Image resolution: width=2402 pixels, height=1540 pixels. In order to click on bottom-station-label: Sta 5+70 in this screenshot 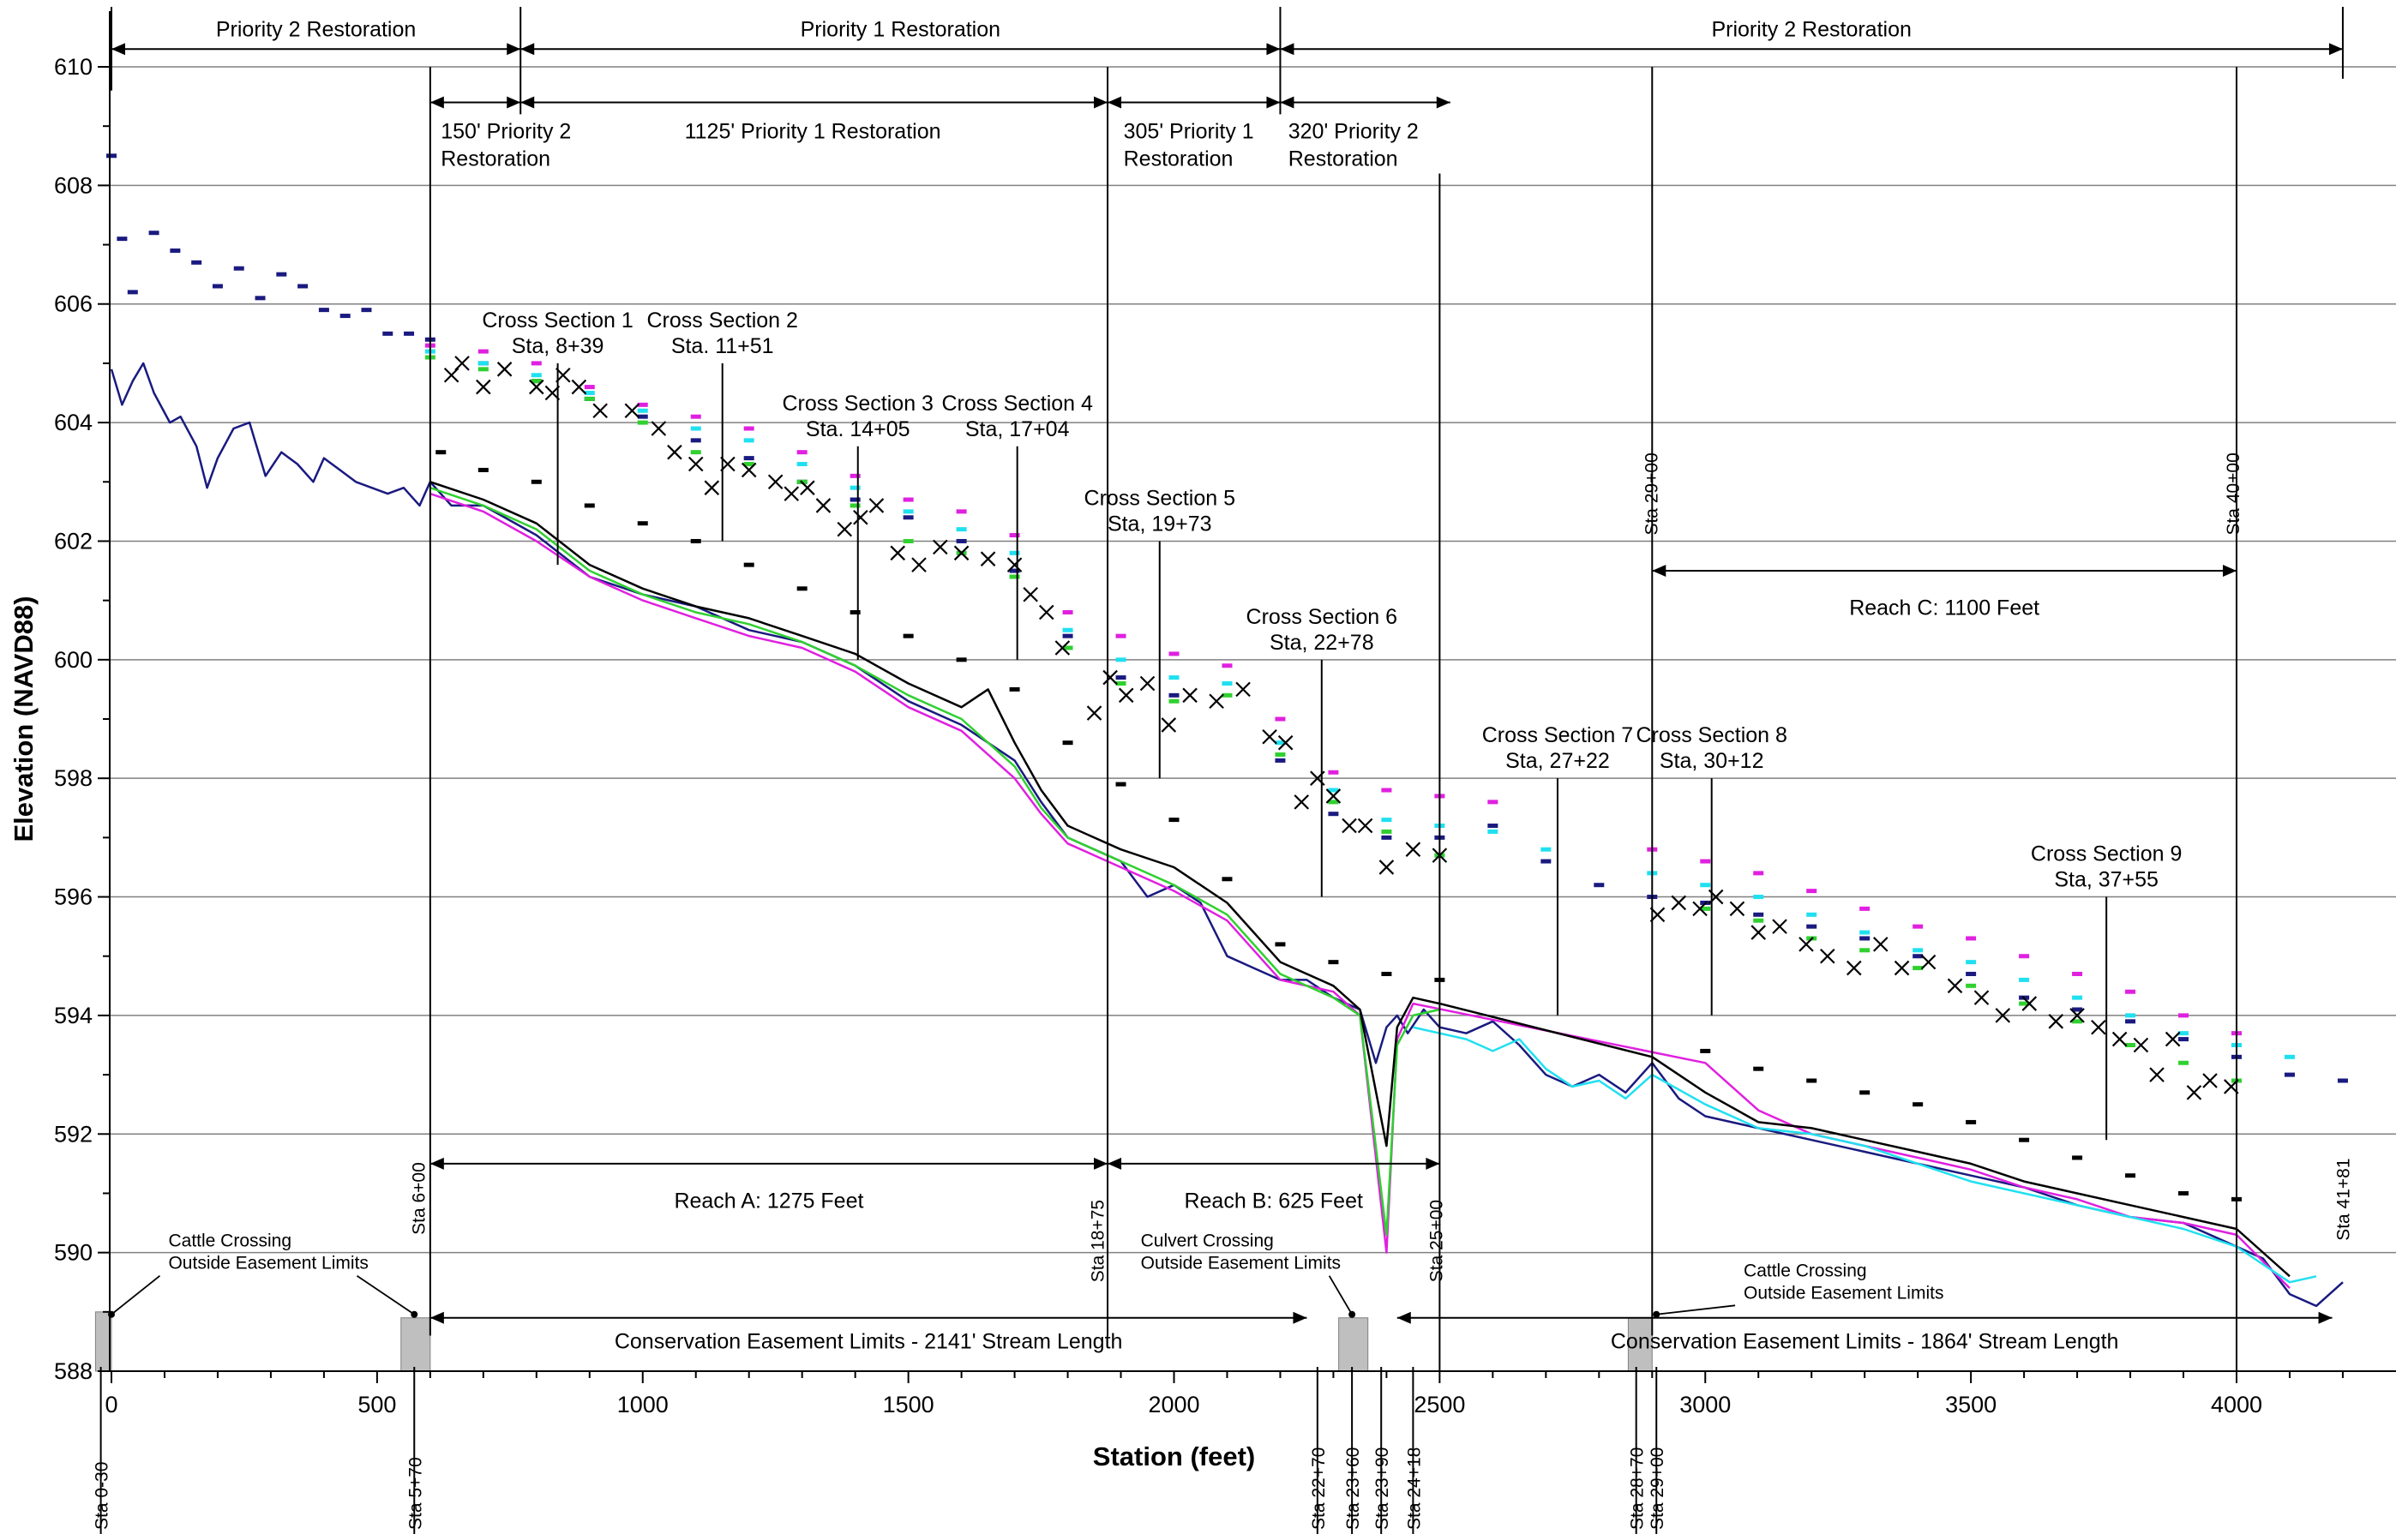, I will do `click(415, 1493)`.